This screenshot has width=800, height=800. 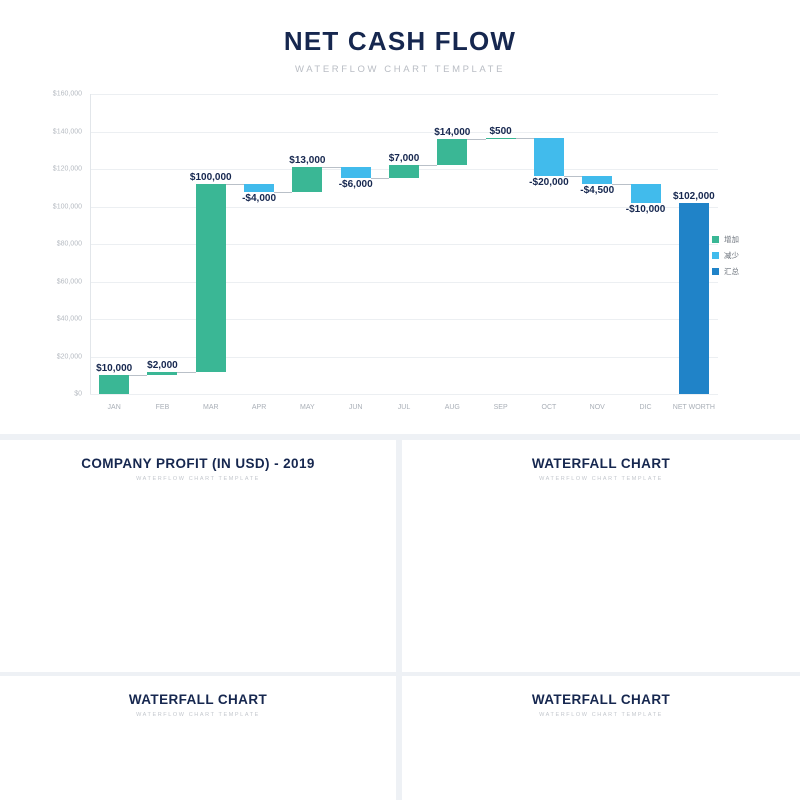 What do you see at coordinates (400, 41) in the screenshot?
I see `page-title: NET CASH FLOW` at bounding box center [400, 41].